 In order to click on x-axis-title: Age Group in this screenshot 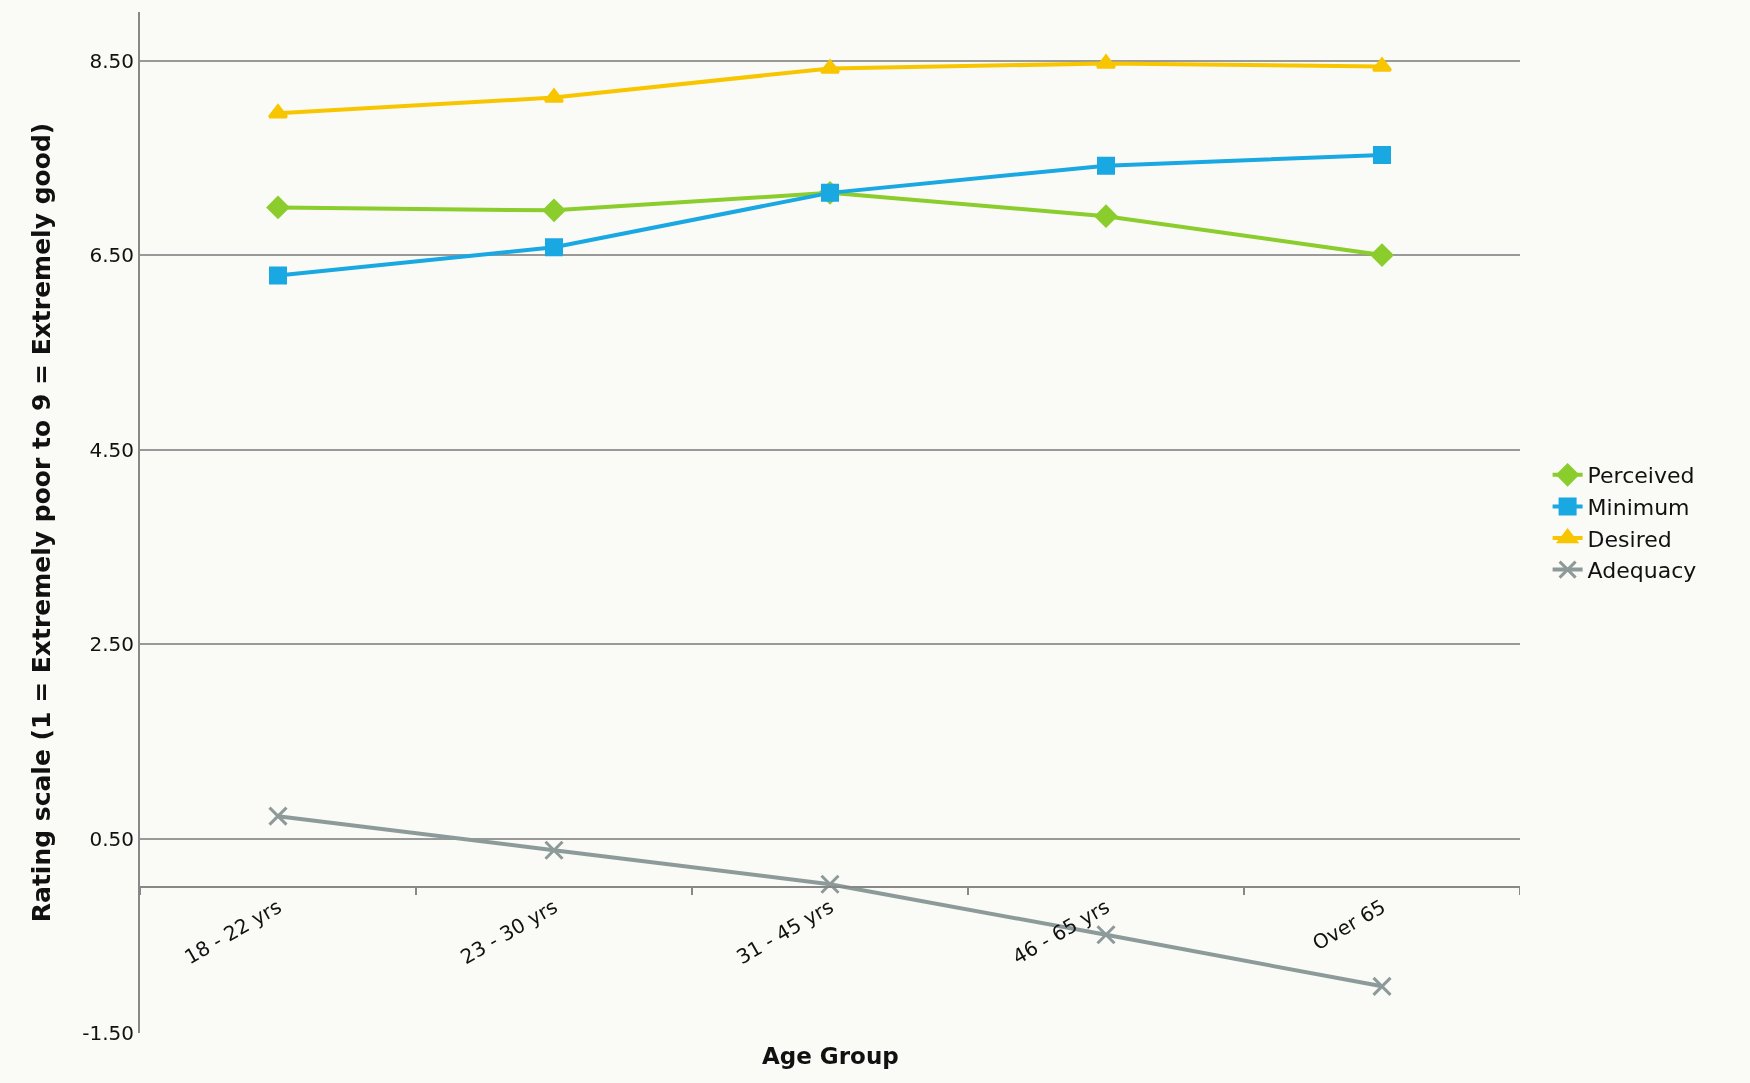, I will do `click(830, 1056)`.